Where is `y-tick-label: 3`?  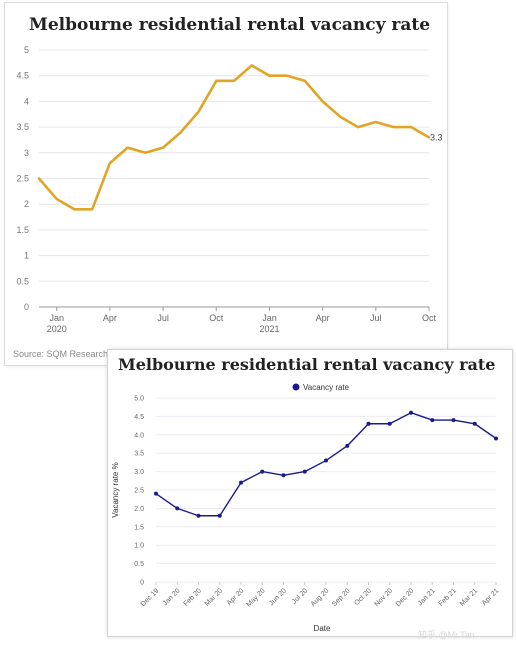
y-tick-label: 3 is located at coordinates (26, 153).